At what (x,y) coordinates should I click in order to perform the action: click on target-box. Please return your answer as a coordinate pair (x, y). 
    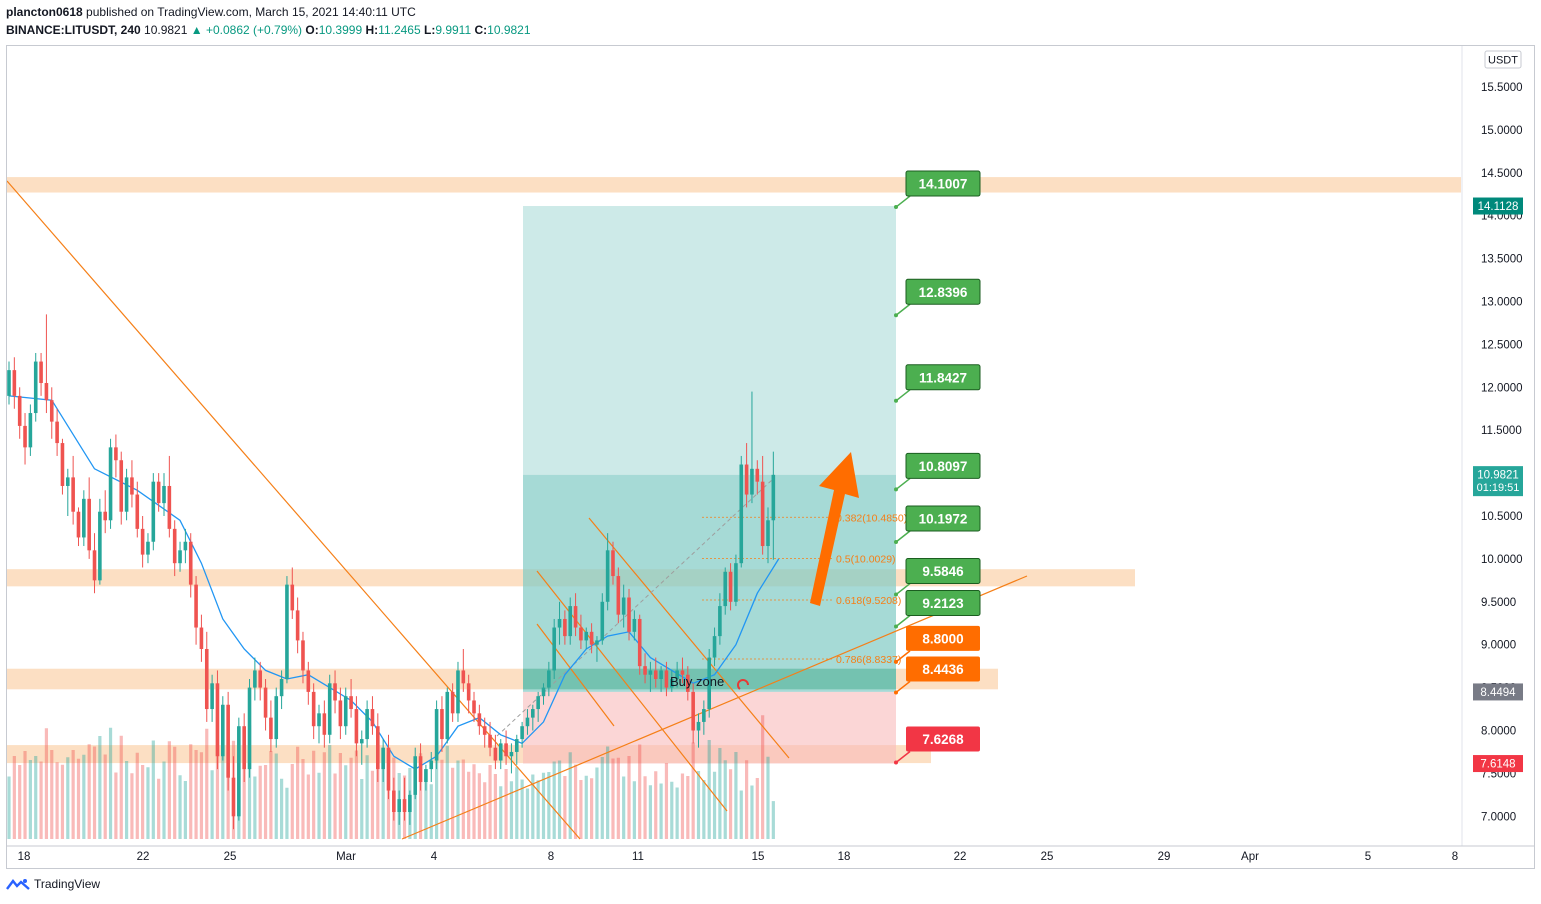
    Looking at the image, I should click on (943, 377).